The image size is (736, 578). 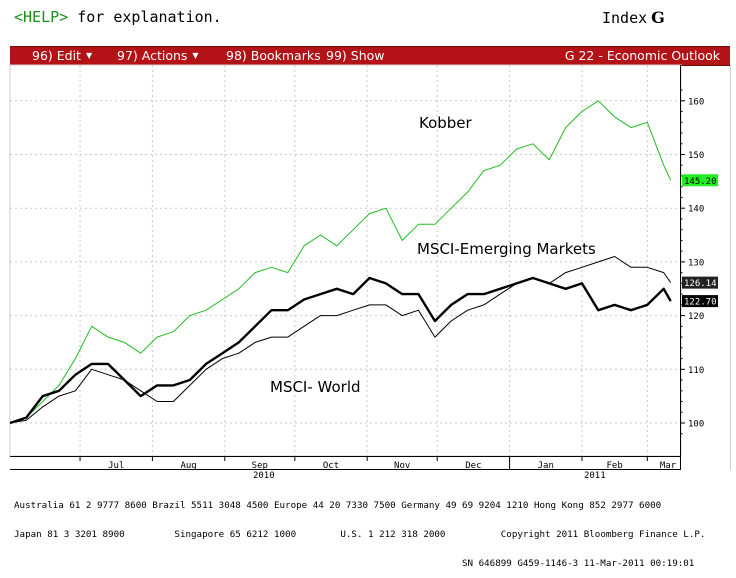 I want to click on index-key: G, so click(x=658, y=17).